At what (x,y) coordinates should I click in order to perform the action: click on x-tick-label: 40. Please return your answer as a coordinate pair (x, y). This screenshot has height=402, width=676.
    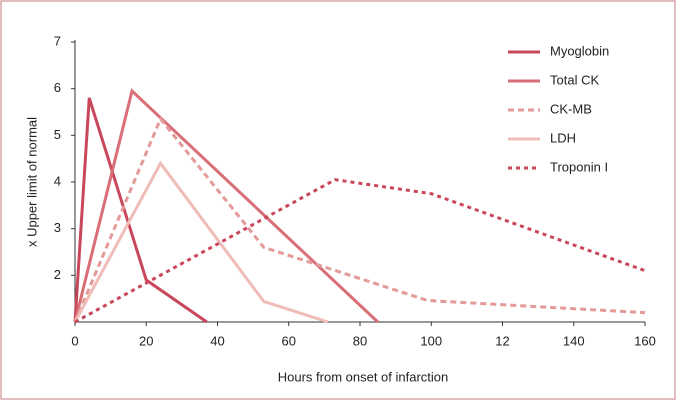
    Looking at the image, I should click on (217, 340).